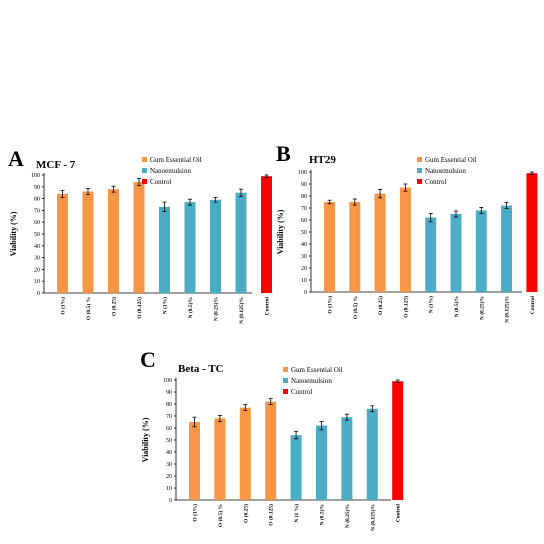  I want to click on y-tick-label: 100, so click(302, 173).